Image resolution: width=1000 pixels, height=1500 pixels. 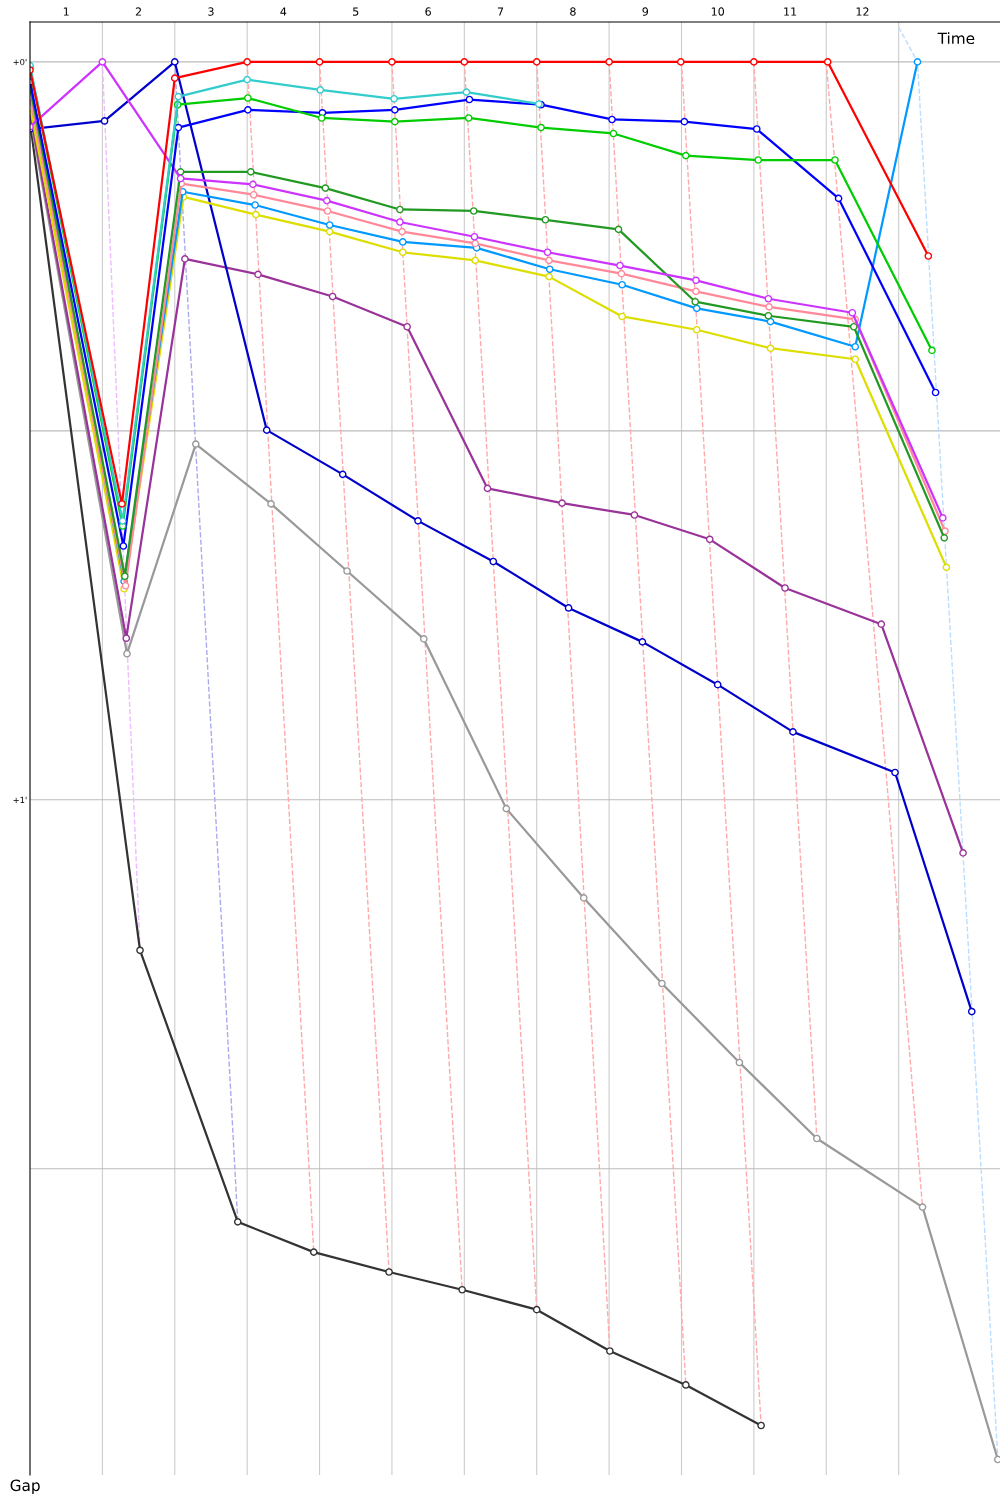 I want to click on x-tick-label: 8, so click(x=573, y=11).